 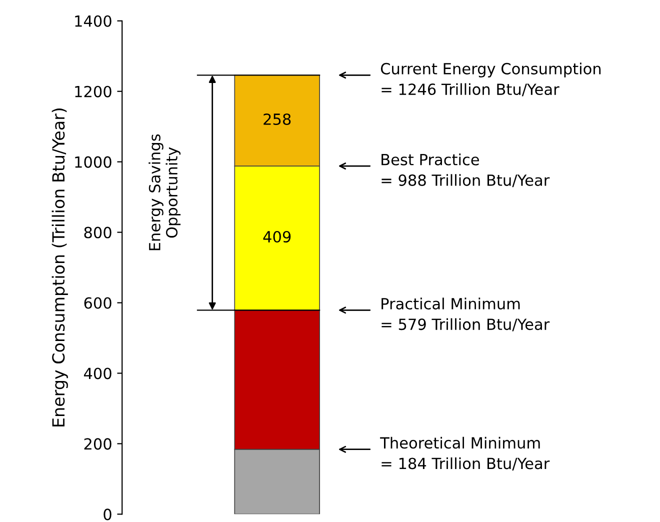 What do you see at coordinates (490, 79) in the screenshot?
I see `text: Current Energy Consumption = 1246 Trillion Btu/Year` at bounding box center [490, 79].